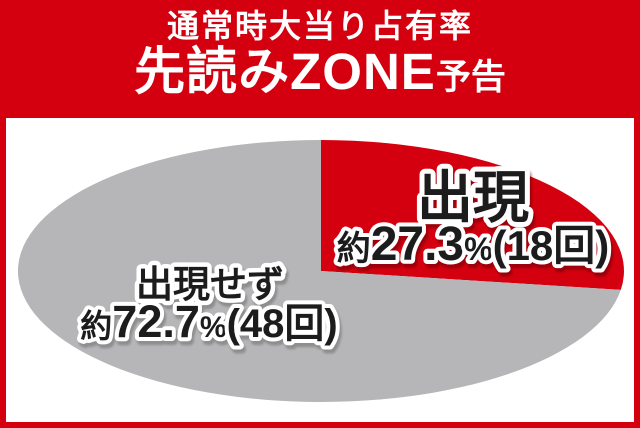 The width and height of the screenshot is (640, 428). I want to click on not-appeared-label-group: 出現せず 約72.7%(48回), so click(208, 306).